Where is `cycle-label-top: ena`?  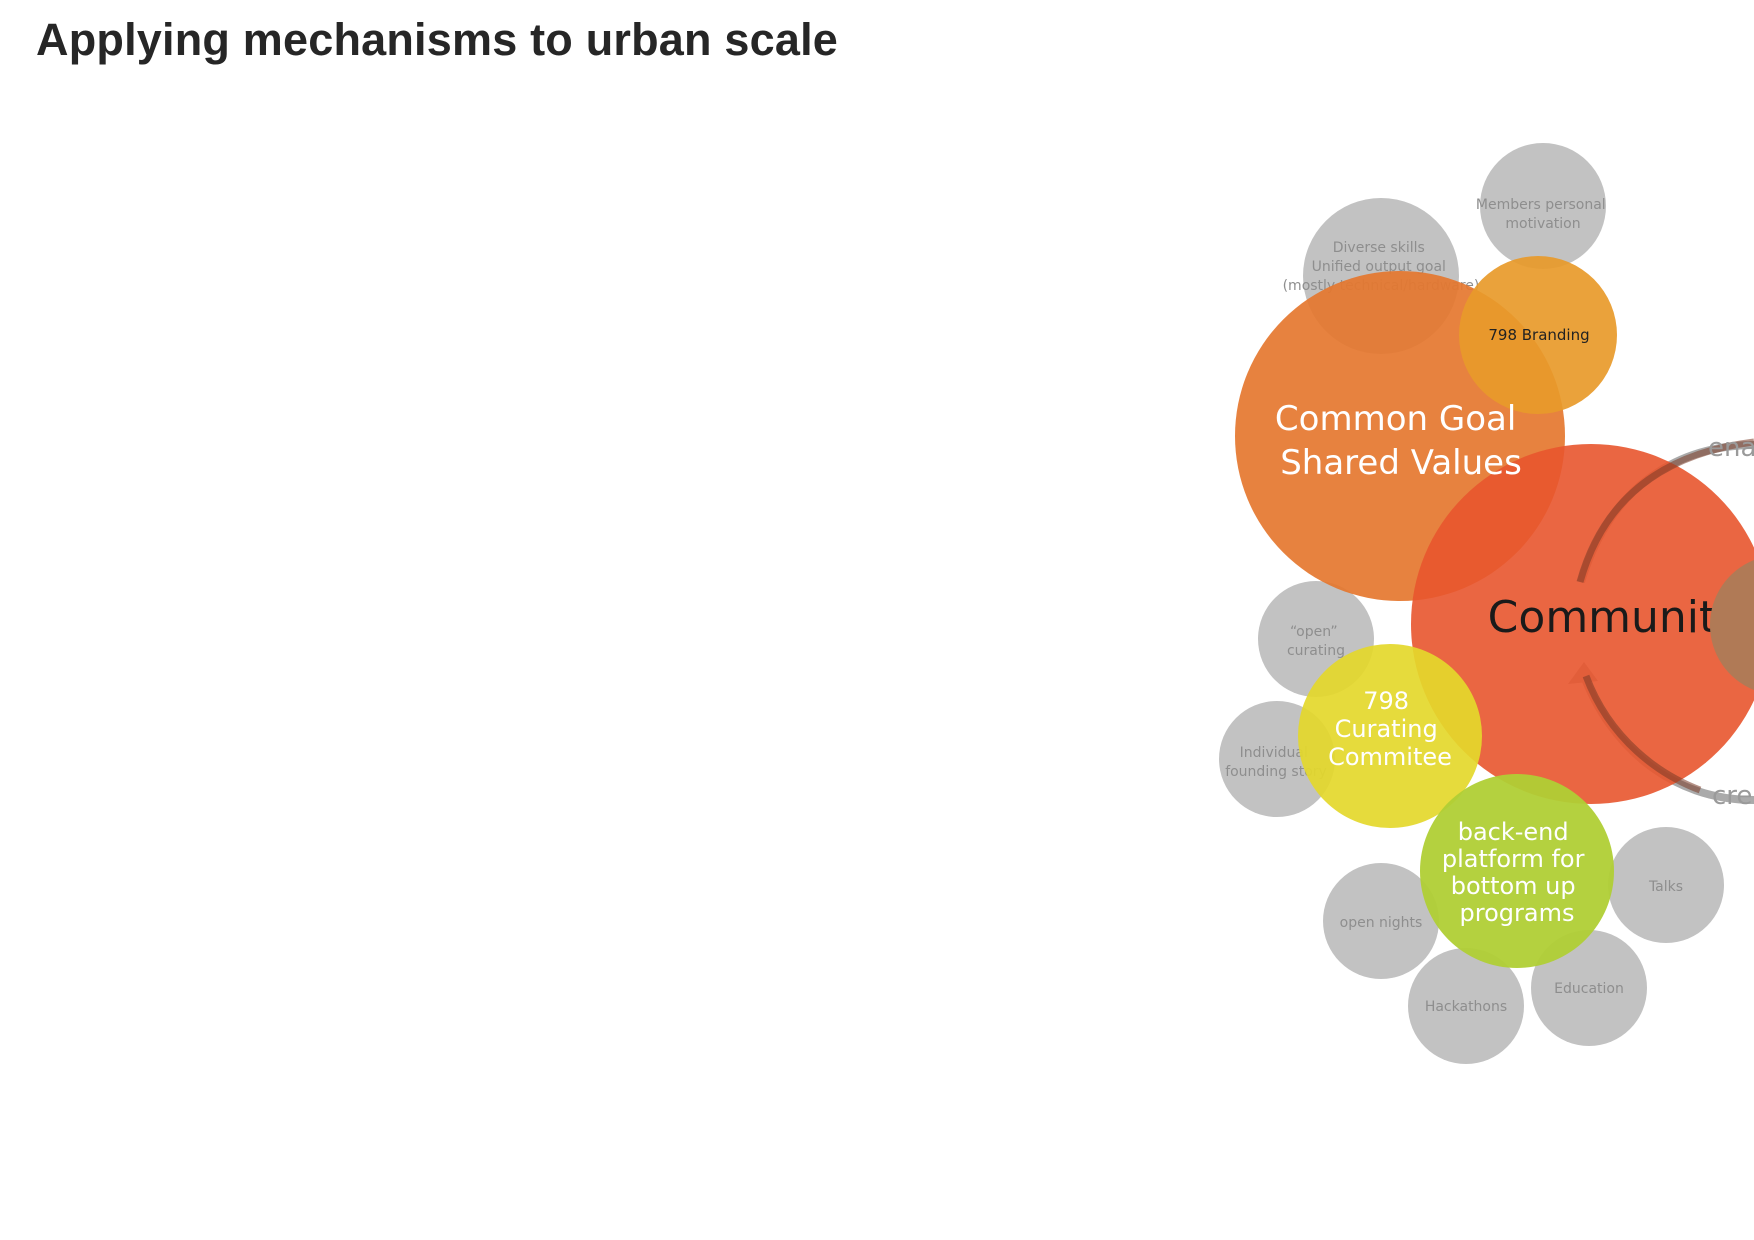
cycle-label-top: ena is located at coordinates (1731, 448).